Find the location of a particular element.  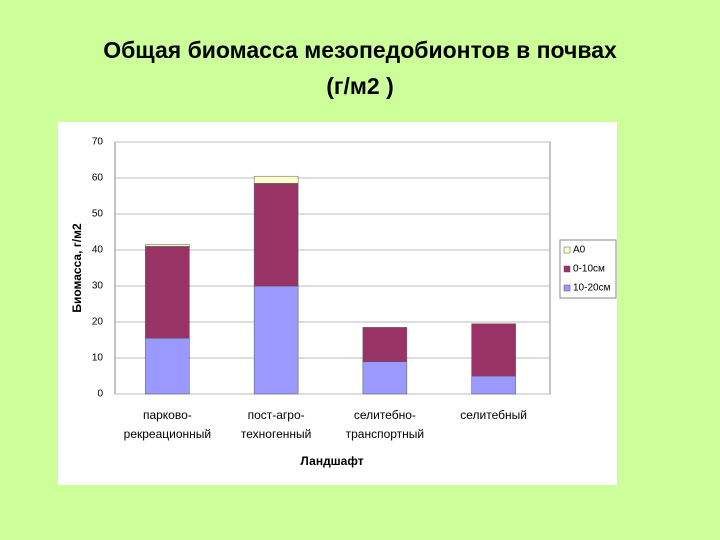

x-tick-label: рекреационный is located at coordinates (167, 434).